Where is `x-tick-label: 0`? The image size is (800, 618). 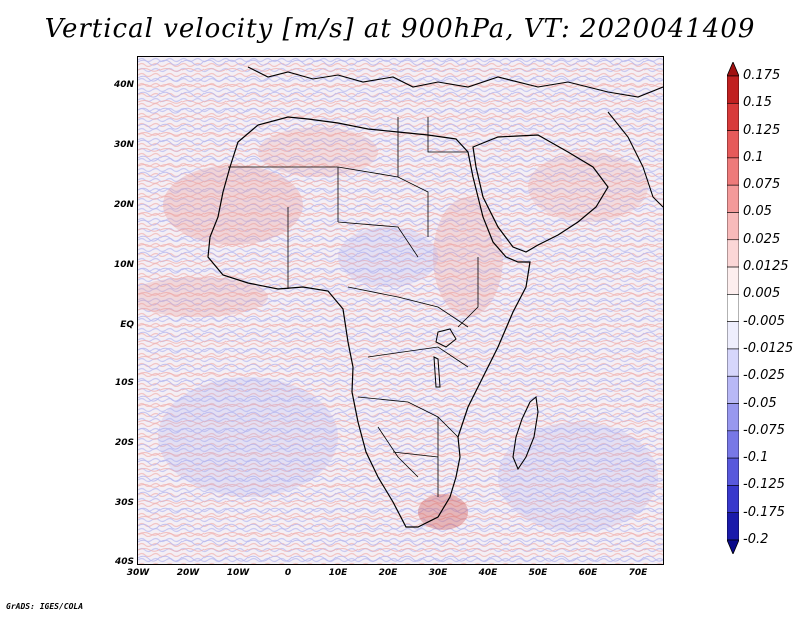
x-tick-label: 0 is located at coordinates (288, 573).